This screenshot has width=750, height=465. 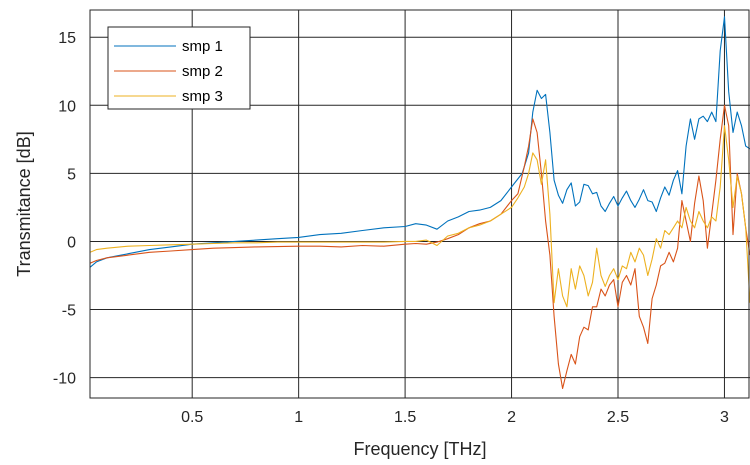 What do you see at coordinates (511, 417) in the screenshot?
I see `x-tick-label: 2` at bounding box center [511, 417].